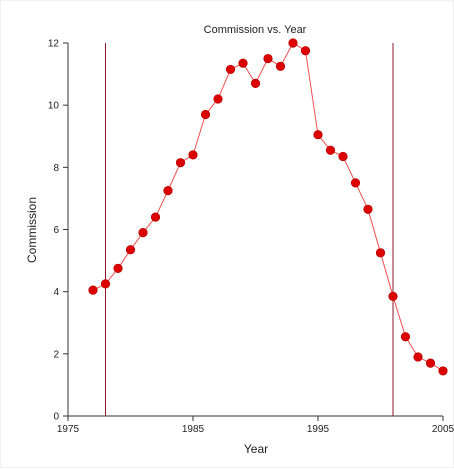  Describe the element at coordinates (443, 429) in the screenshot. I see `x-tick-label: 2005` at that location.